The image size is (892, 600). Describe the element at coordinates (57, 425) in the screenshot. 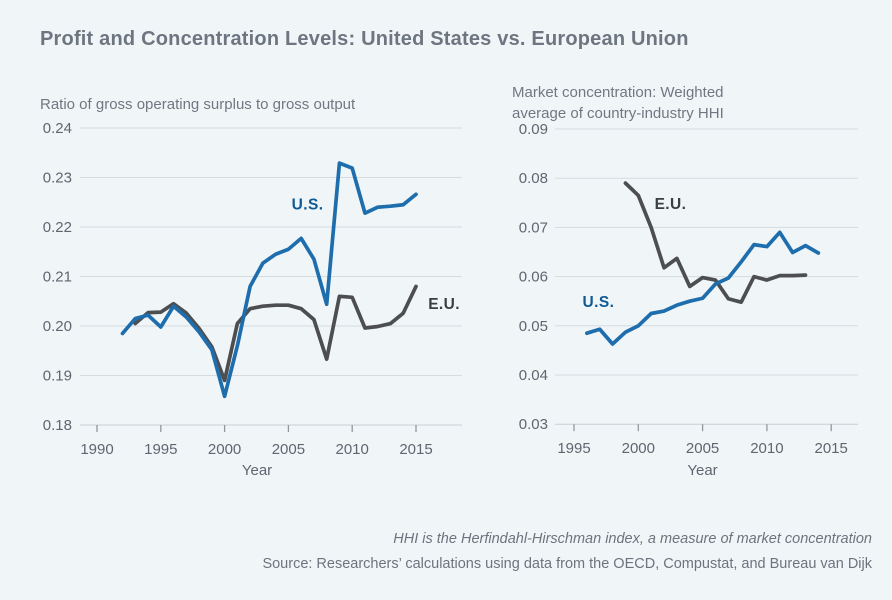

I see `y-tick-label: 0.18` at that location.